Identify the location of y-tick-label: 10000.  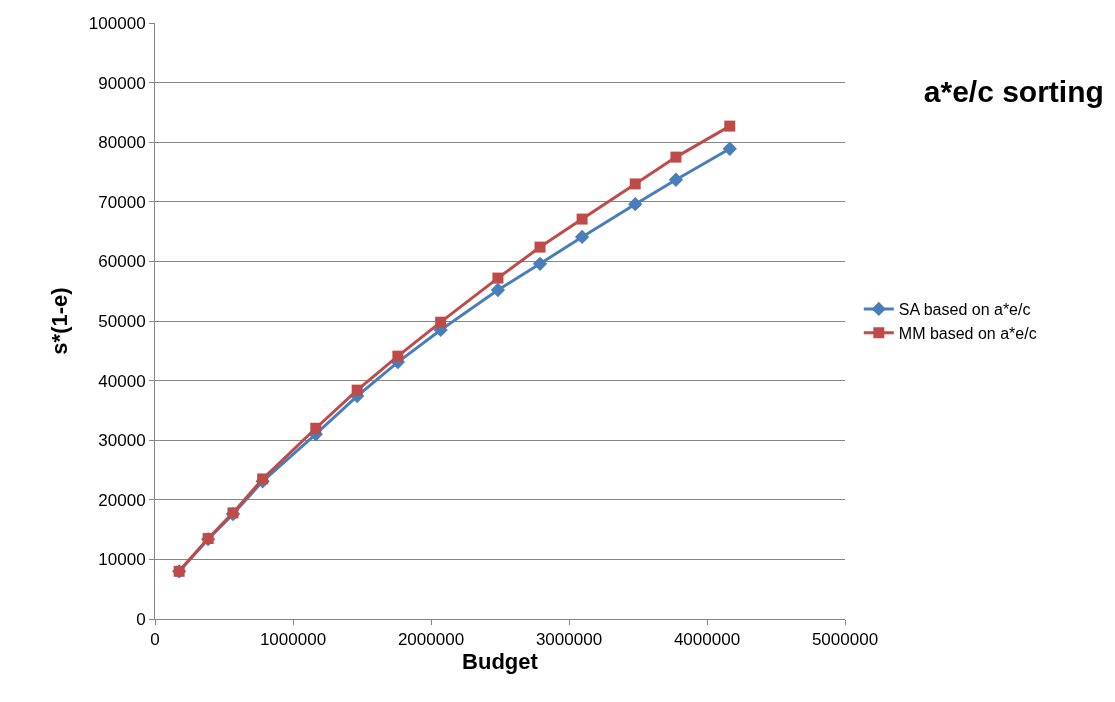
(122, 560).